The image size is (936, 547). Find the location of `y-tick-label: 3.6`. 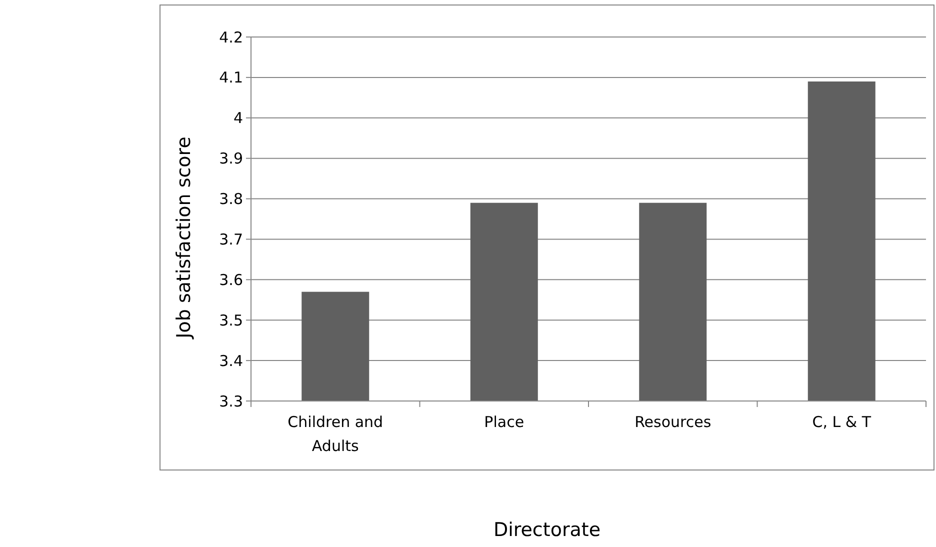

y-tick-label: 3.6 is located at coordinates (231, 279).